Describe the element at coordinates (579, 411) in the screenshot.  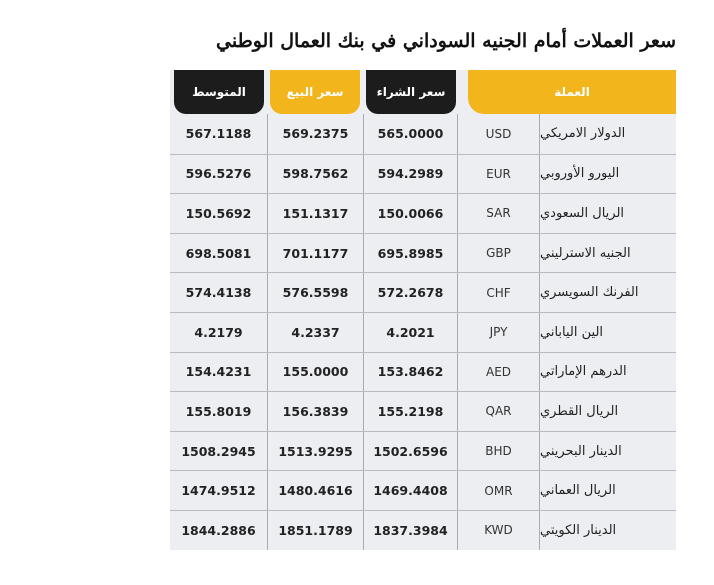
I see `name-cell: الريال القطري` at that location.